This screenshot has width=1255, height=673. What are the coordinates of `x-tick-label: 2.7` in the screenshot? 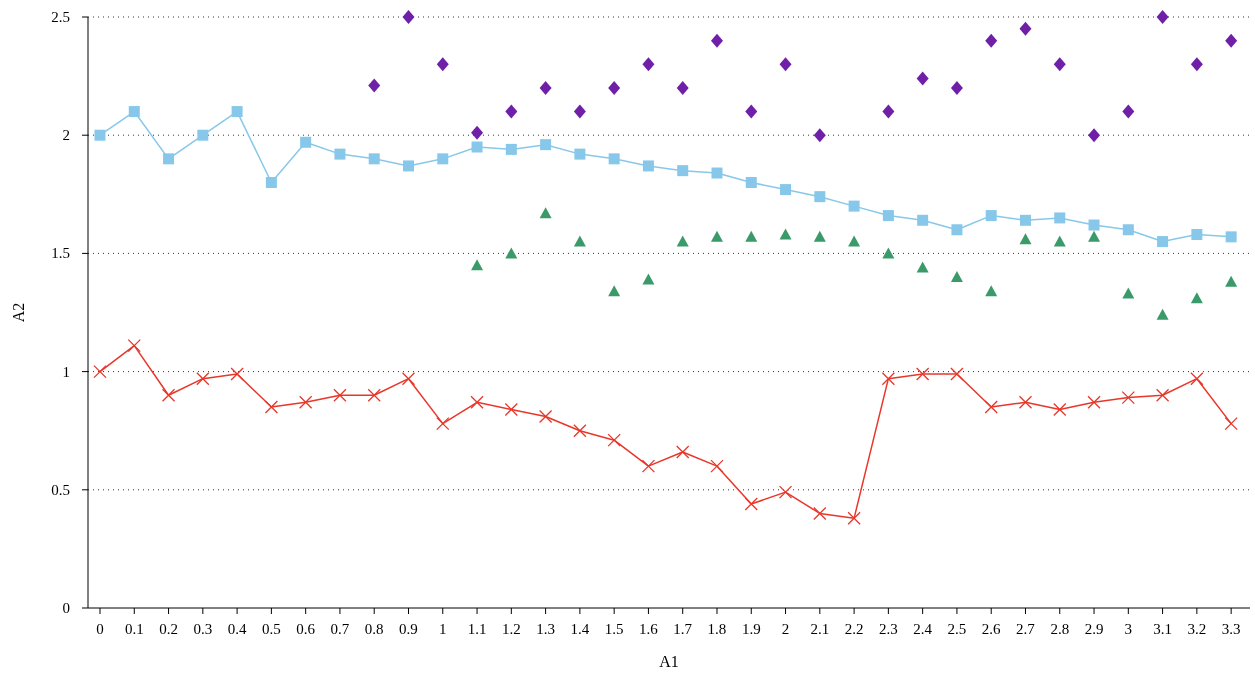 It's located at (1026, 629).